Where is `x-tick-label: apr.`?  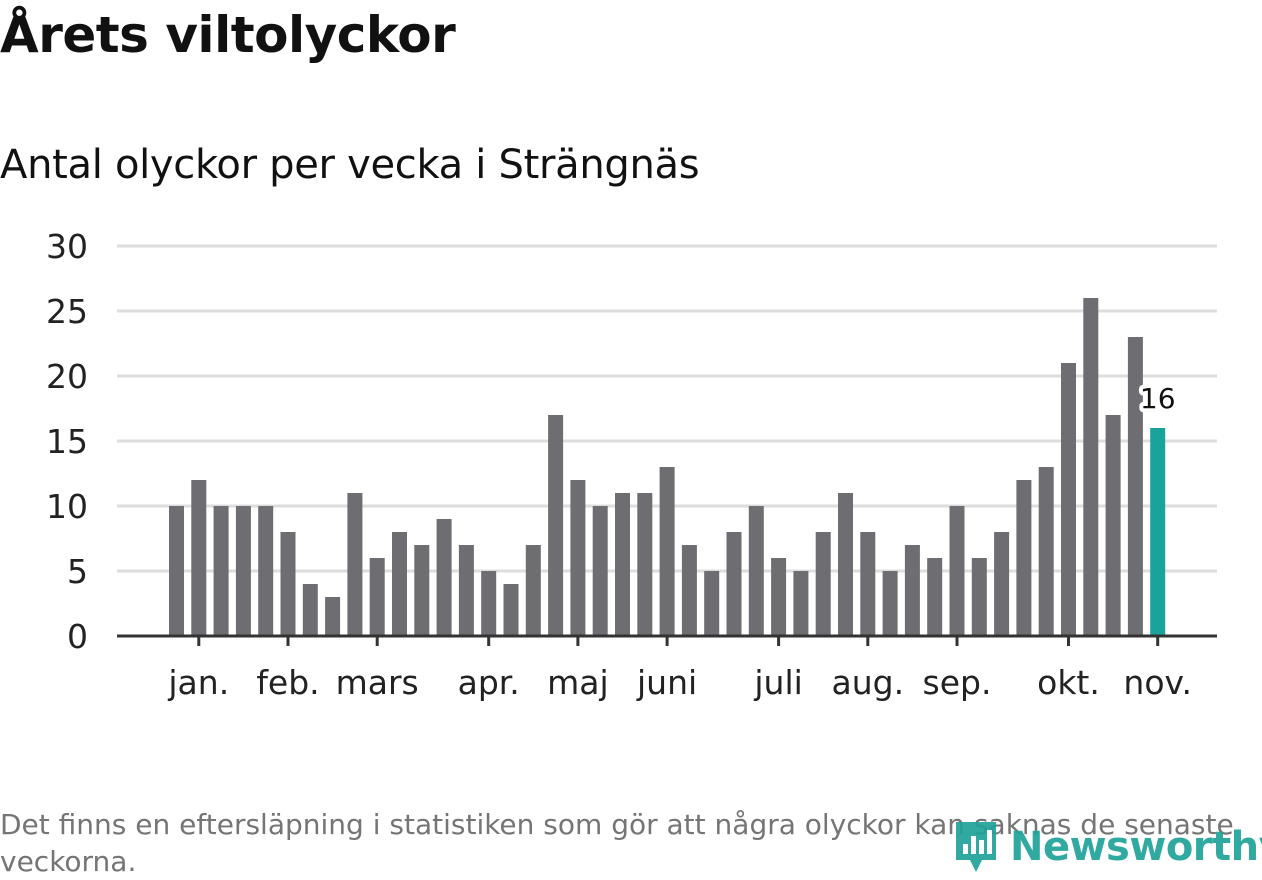 x-tick-label: apr. is located at coordinates (489, 682).